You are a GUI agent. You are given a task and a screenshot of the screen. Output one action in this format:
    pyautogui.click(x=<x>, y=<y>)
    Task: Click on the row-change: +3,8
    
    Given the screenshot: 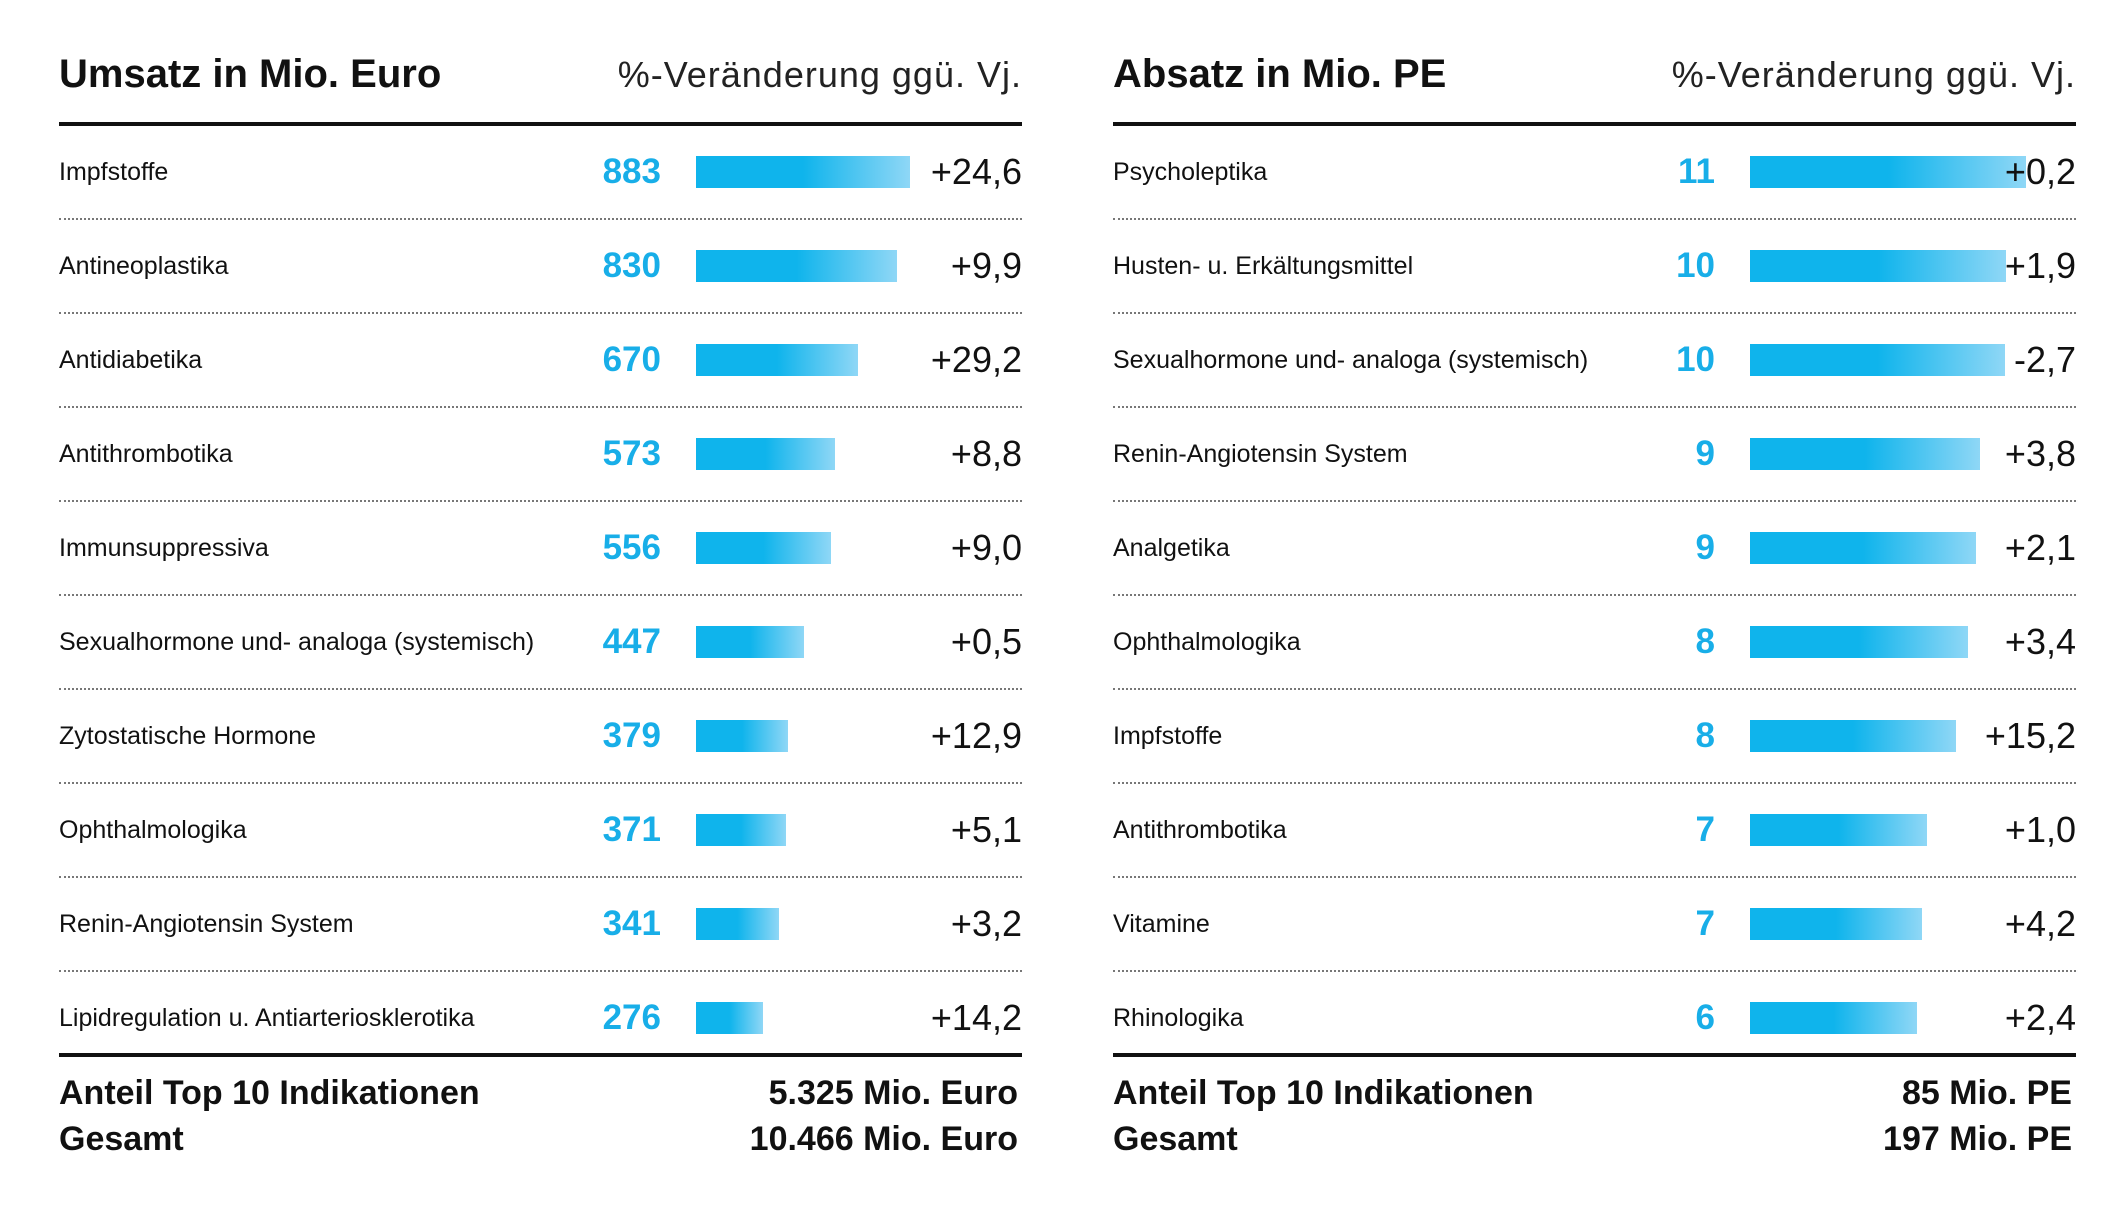 What is the action you would take?
    pyautogui.click(x=2040, y=453)
    